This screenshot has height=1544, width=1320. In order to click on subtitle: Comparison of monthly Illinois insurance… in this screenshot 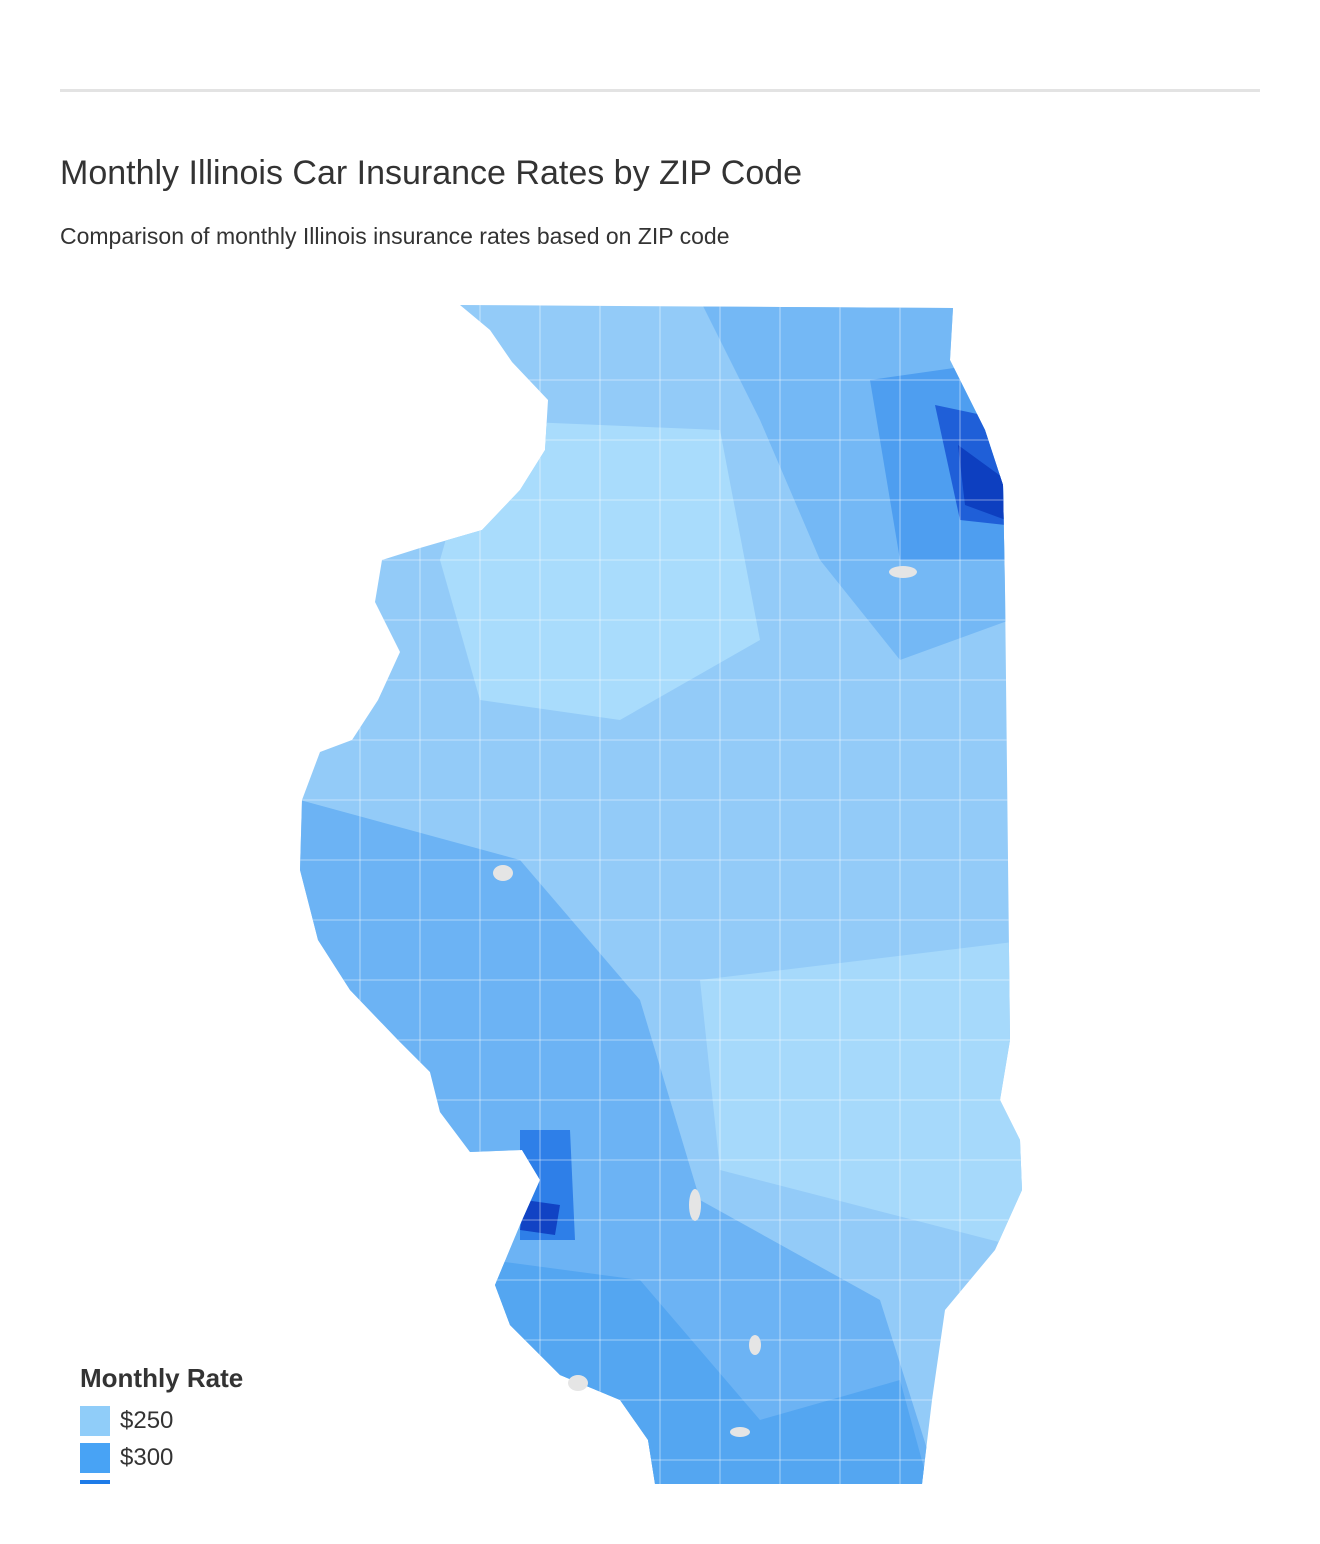, I will do `click(395, 236)`.